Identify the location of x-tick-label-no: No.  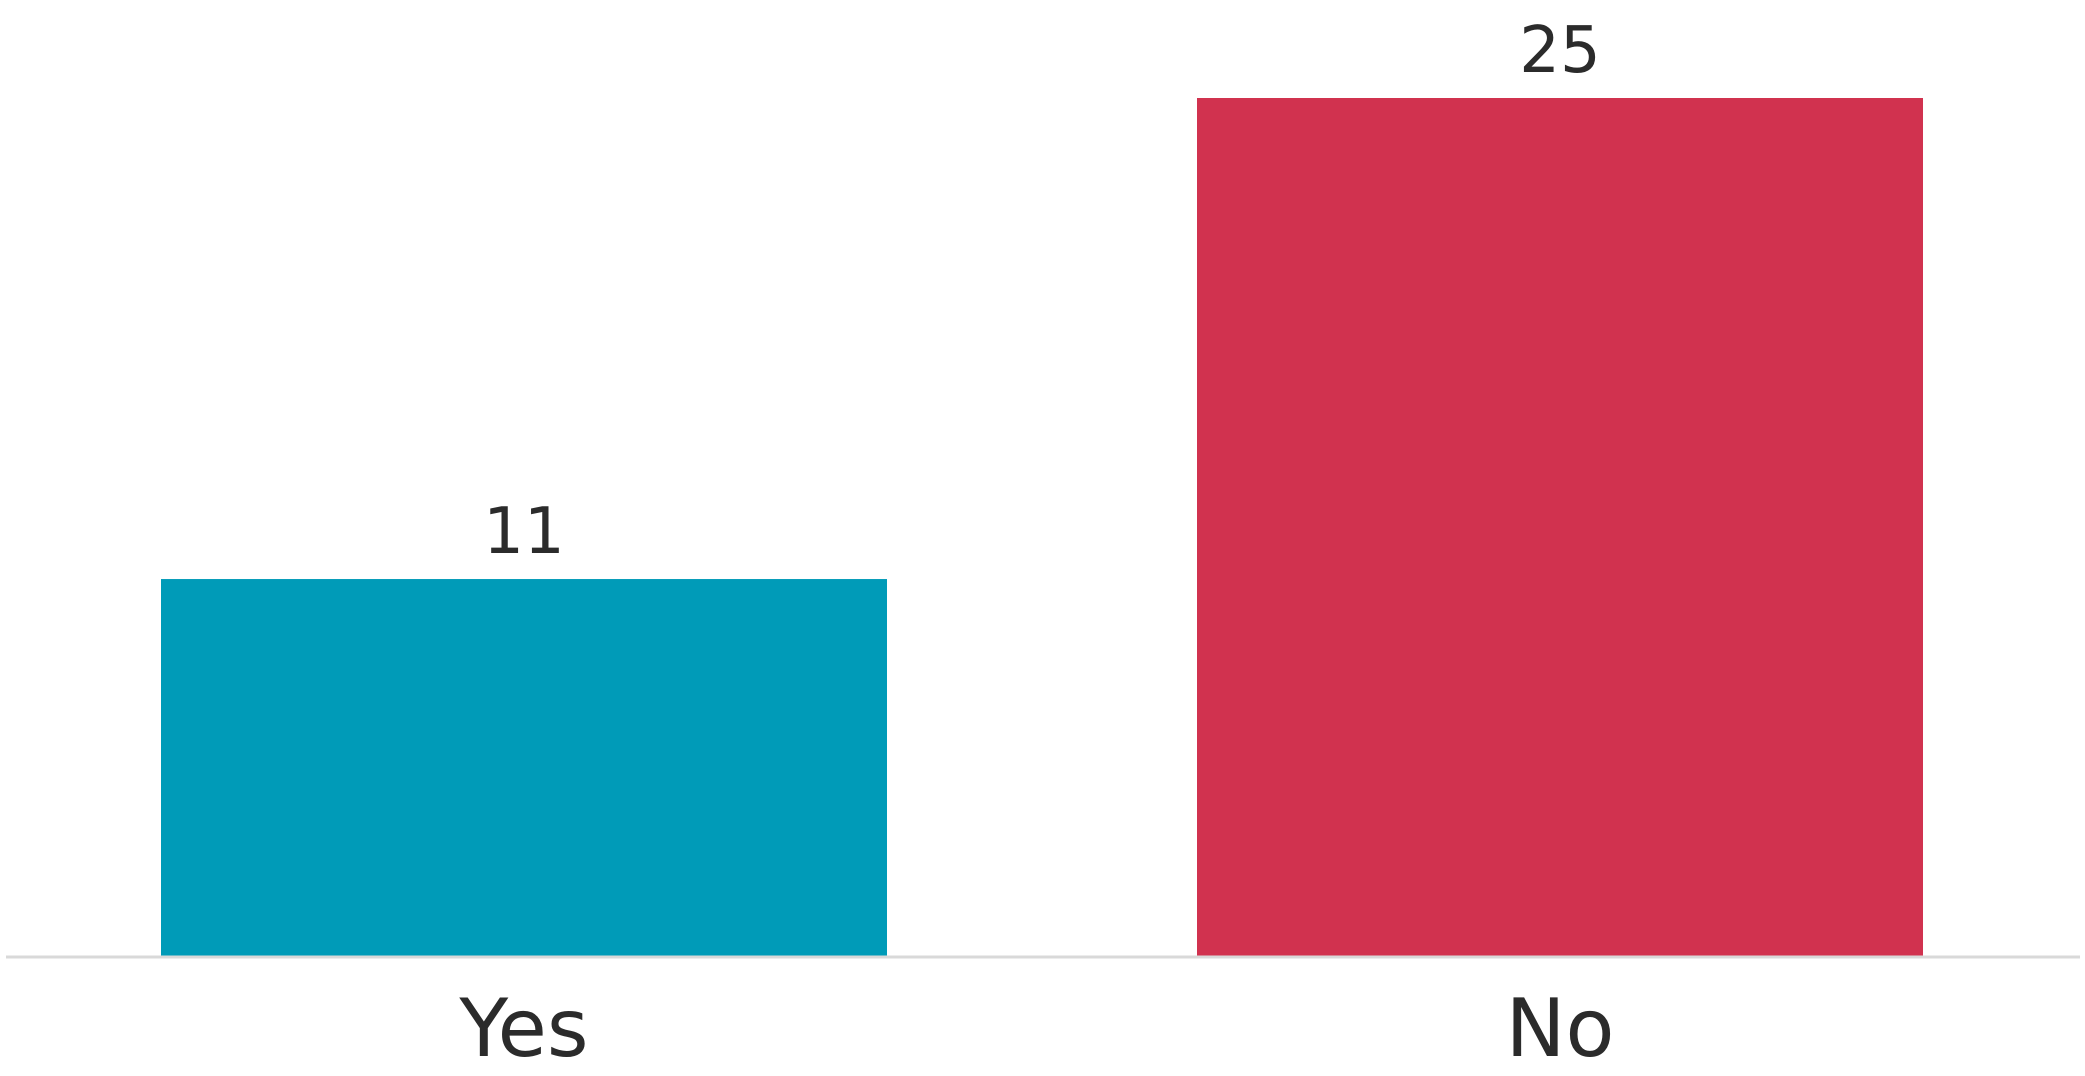
(1560, 1028).